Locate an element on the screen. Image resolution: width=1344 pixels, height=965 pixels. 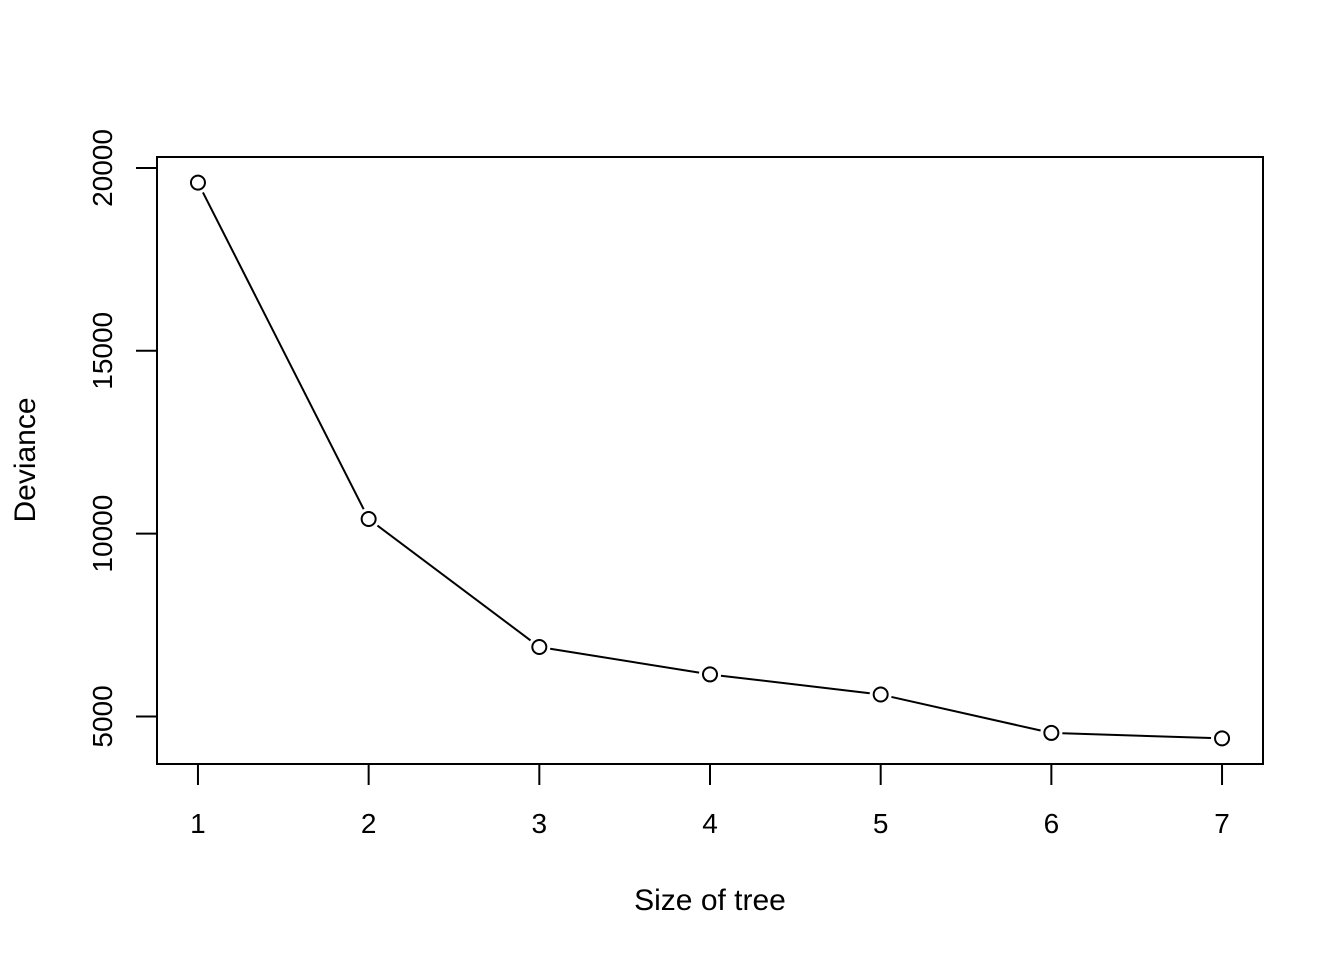
x-tick-label: 5 is located at coordinates (881, 823).